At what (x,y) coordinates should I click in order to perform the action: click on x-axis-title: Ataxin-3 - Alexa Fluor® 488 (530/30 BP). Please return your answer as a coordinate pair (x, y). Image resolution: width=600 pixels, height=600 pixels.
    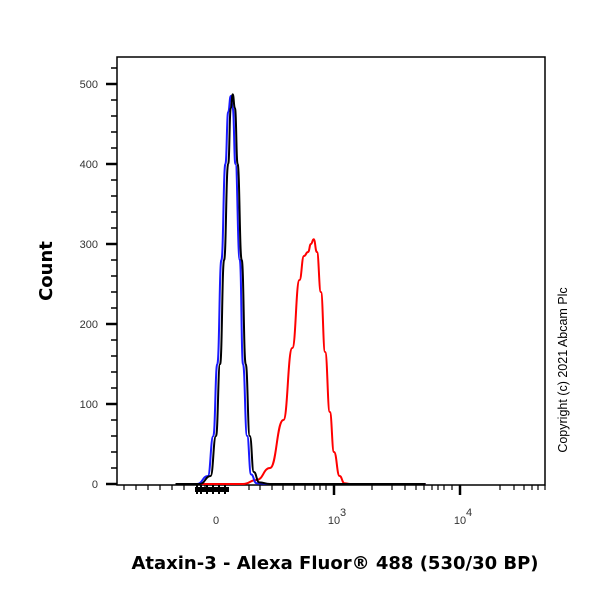
    Looking at the image, I should click on (334, 563).